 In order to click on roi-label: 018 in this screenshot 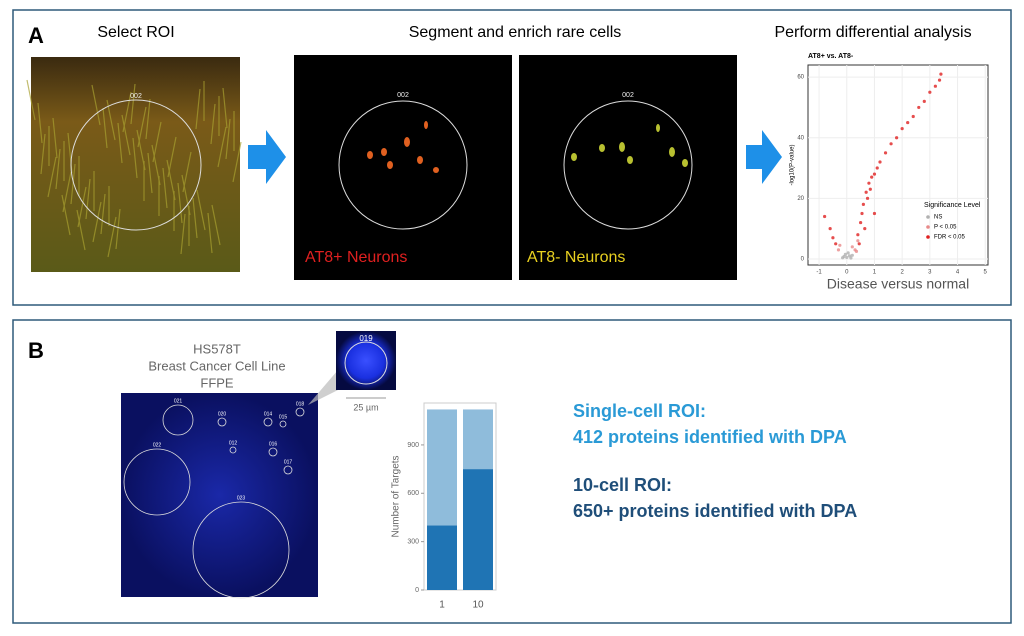, I will do `click(300, 404)`.